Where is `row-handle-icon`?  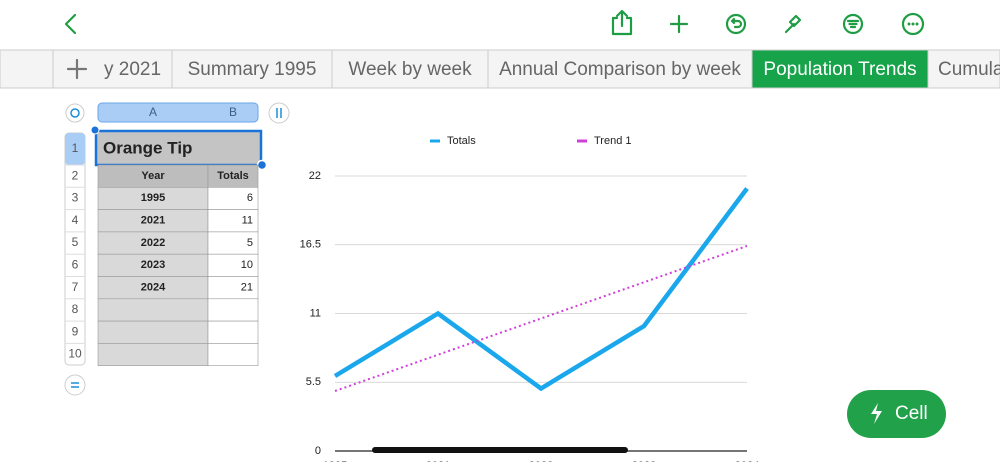 row-handle-icon is located at coordinates (75, 385).